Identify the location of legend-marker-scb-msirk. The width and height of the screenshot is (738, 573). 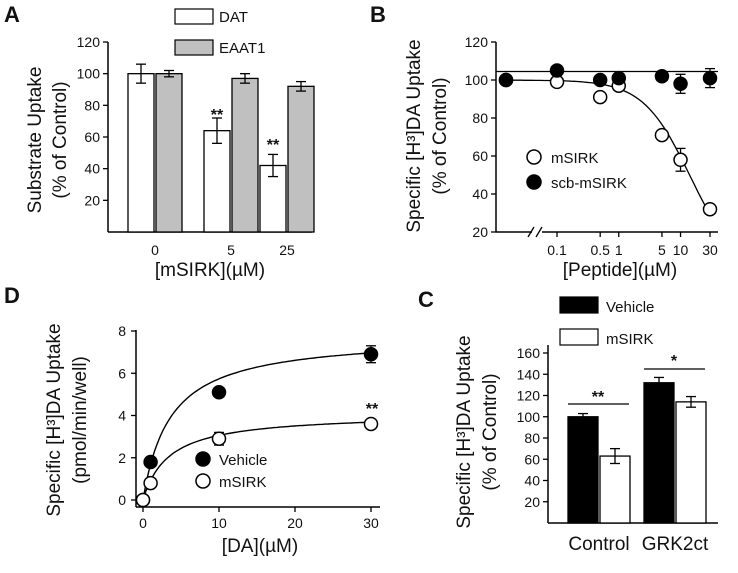
(534, 182).